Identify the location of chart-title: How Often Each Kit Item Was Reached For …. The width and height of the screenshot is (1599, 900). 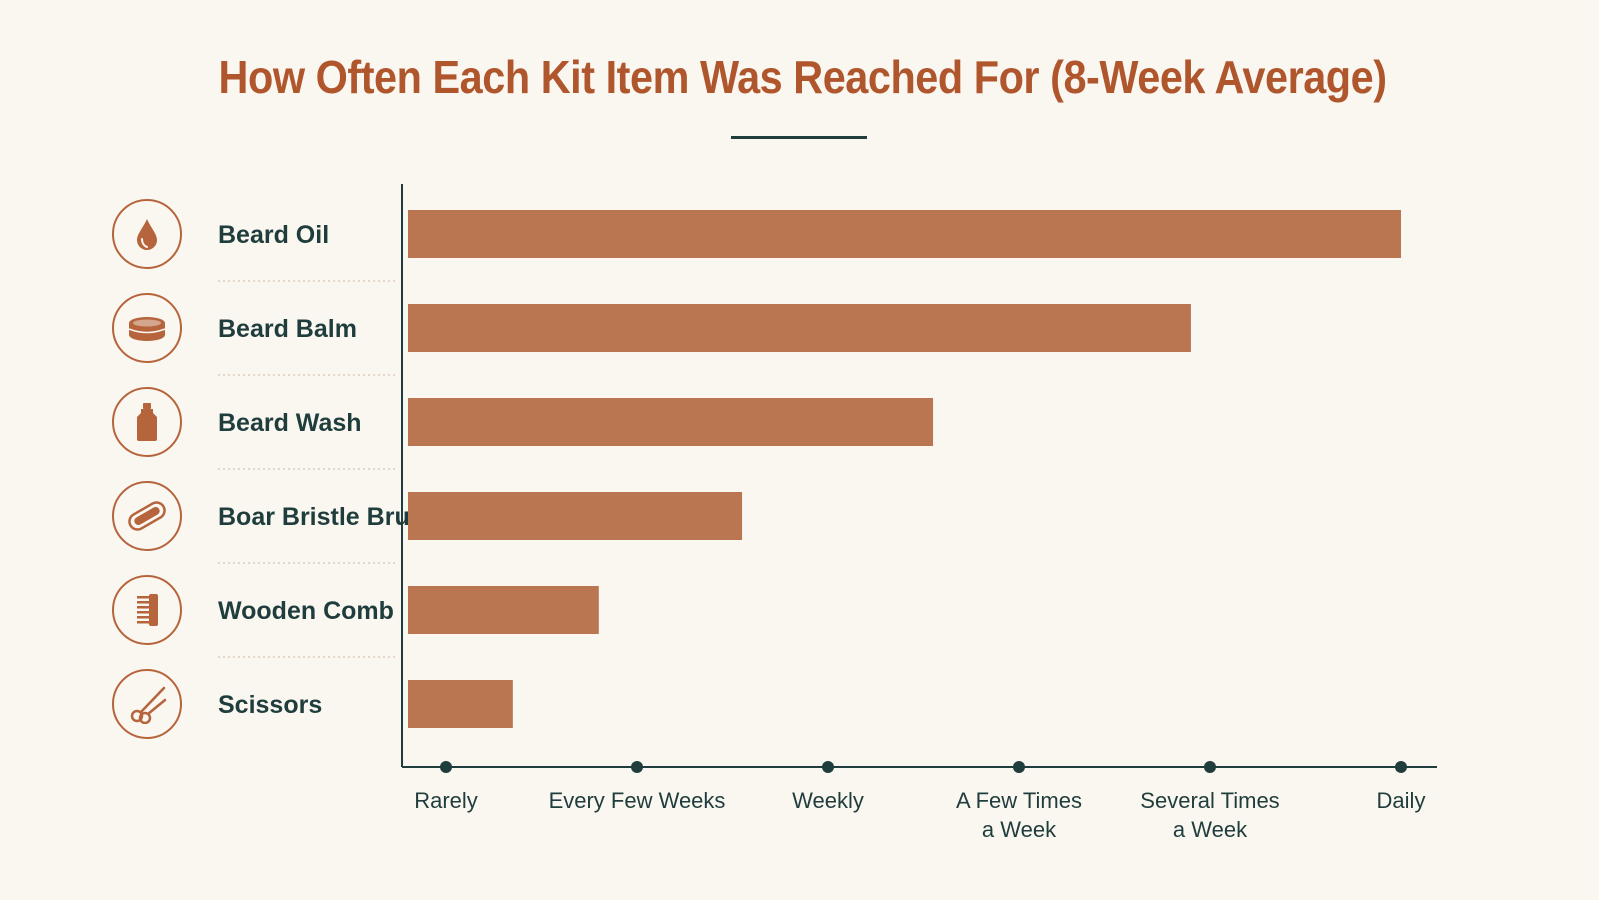
(802, 77).